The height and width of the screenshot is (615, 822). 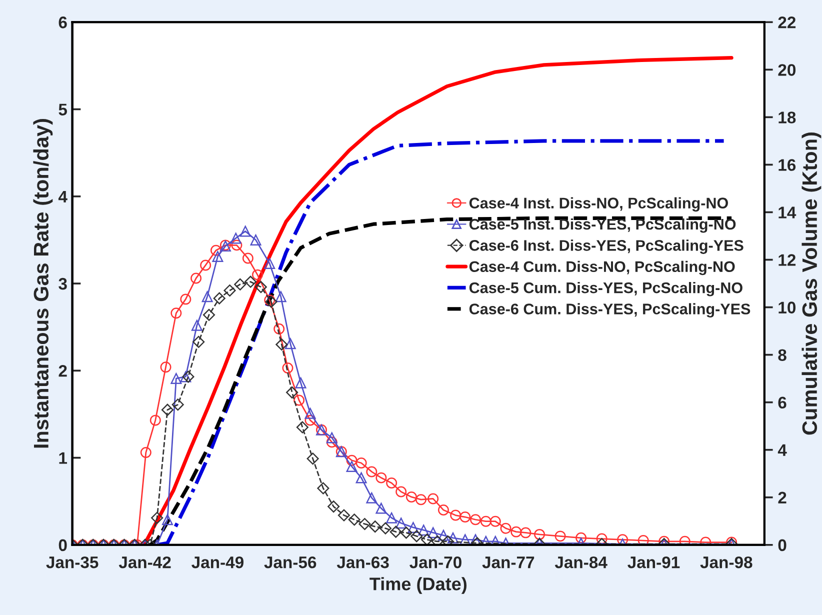 I want to click on legend-label: Case-6 Inst. Diss-YES, PcScaling-YES, so click(x=606, y=247).